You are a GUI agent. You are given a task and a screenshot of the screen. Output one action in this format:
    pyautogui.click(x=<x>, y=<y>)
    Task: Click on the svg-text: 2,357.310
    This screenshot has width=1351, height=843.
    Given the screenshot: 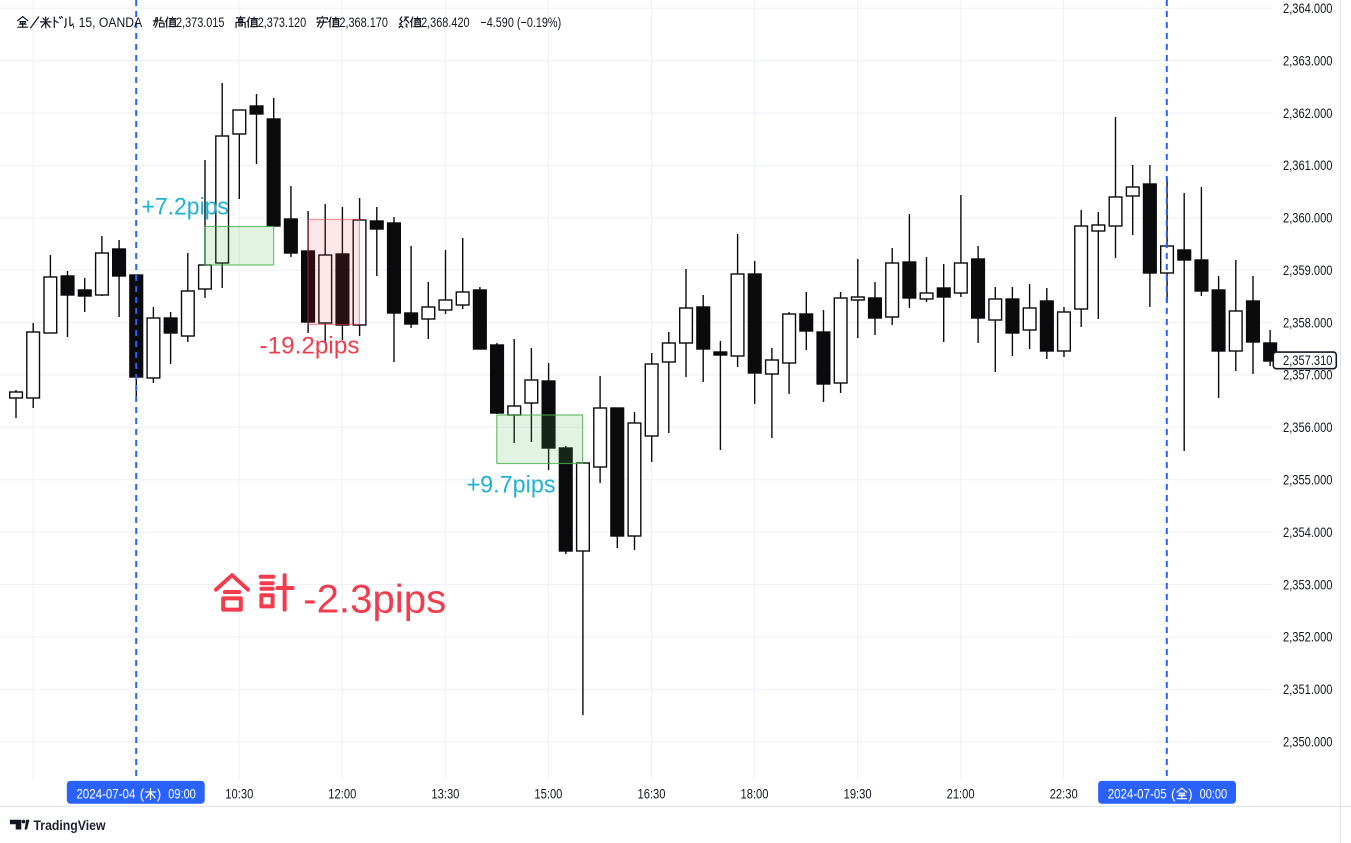 What is the action you would take?
    pyautogui.click(x=1308, y=360)
    